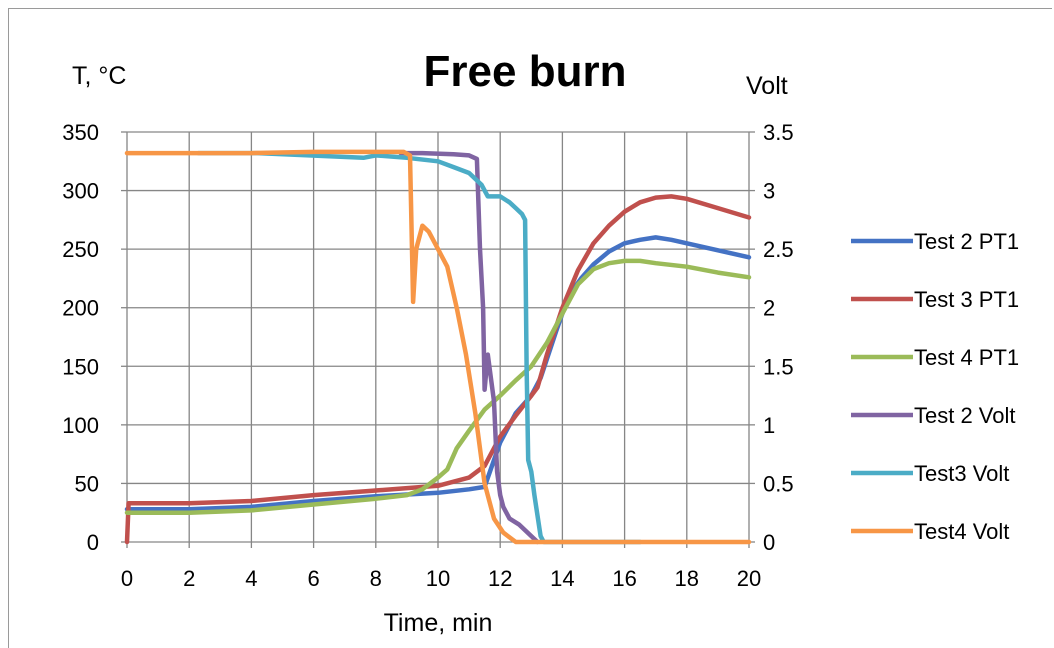 Image resolution: width=1054 pixels, height=648 pixels. What do you see at coordinates (624, 578) in the screenshot?
I see `x-tick-label: 16` at bounding box center [624, 578].